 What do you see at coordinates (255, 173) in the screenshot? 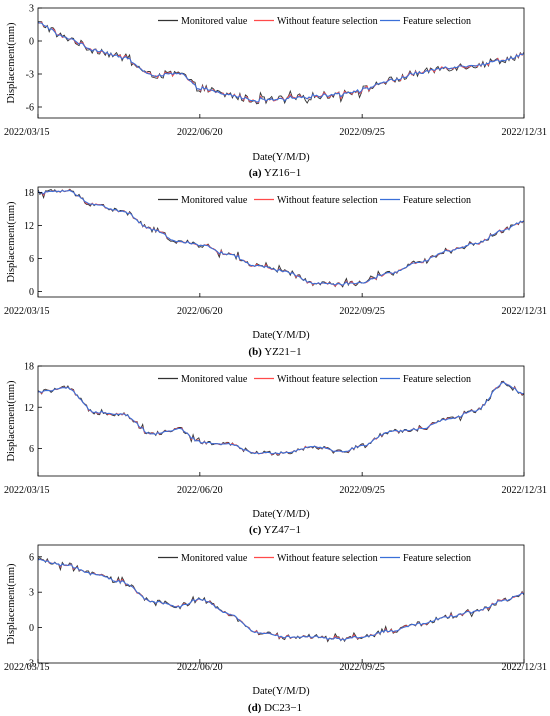
I see `caption-letter: (a)` at bounding box center [255, 173].